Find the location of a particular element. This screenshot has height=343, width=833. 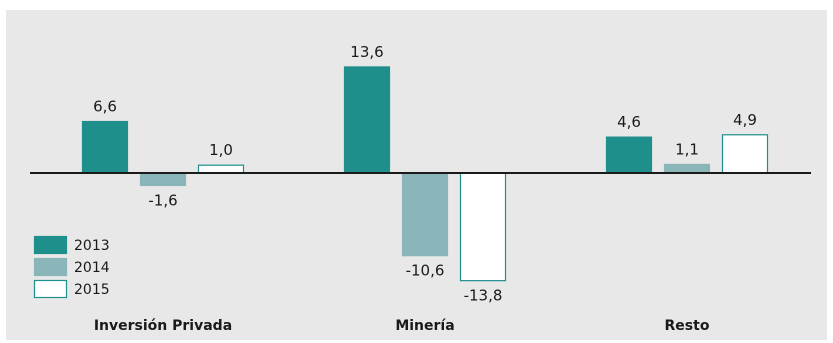

data-label-2015-2: 4,9 is located at coordinates (745, 120).